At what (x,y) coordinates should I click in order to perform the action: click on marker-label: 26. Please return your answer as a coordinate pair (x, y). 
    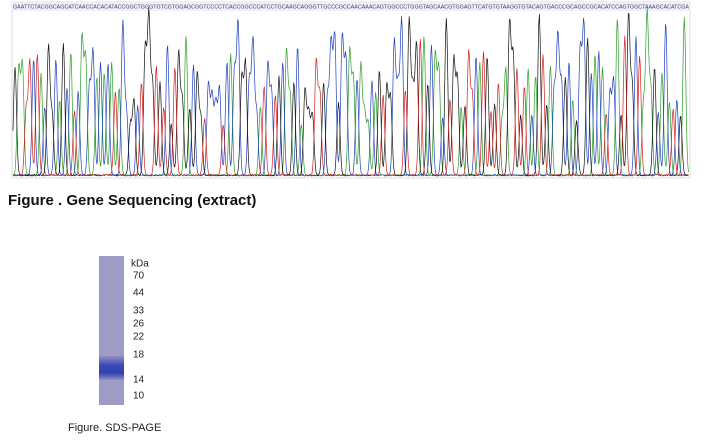
    Looking at the image, I should click on (139, 324).